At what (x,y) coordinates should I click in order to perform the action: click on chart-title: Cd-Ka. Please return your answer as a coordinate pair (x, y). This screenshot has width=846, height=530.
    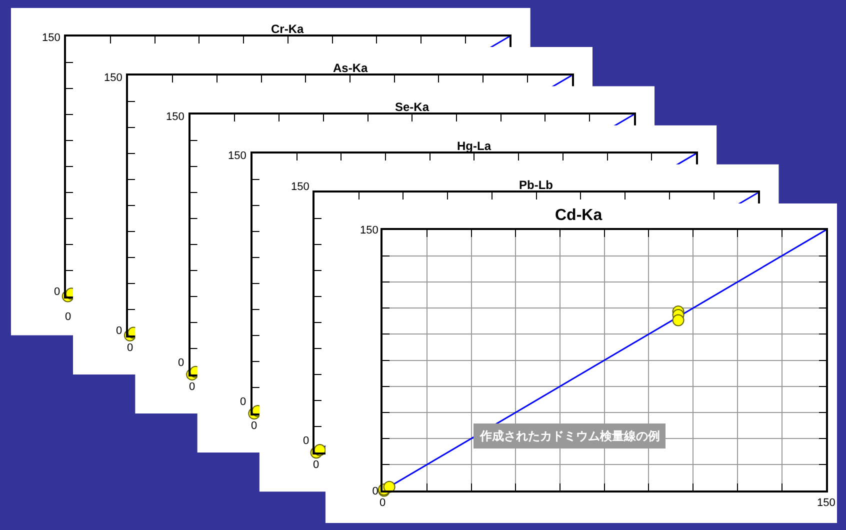
    Looking at the image, I should click on (578, 215).